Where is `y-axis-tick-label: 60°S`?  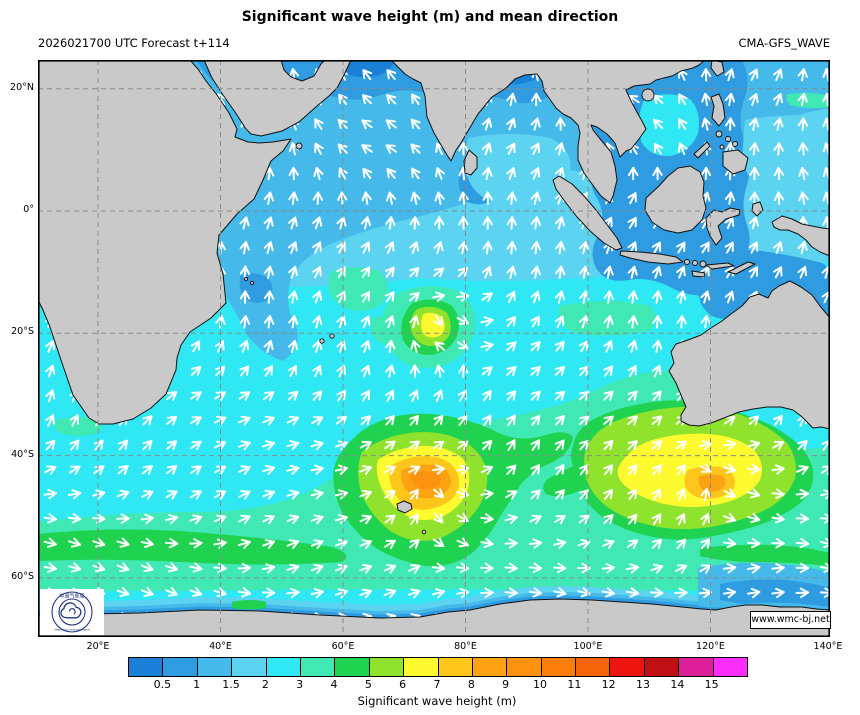 y-axis-tick-label: 60°S is located at coordinates (22, 576).